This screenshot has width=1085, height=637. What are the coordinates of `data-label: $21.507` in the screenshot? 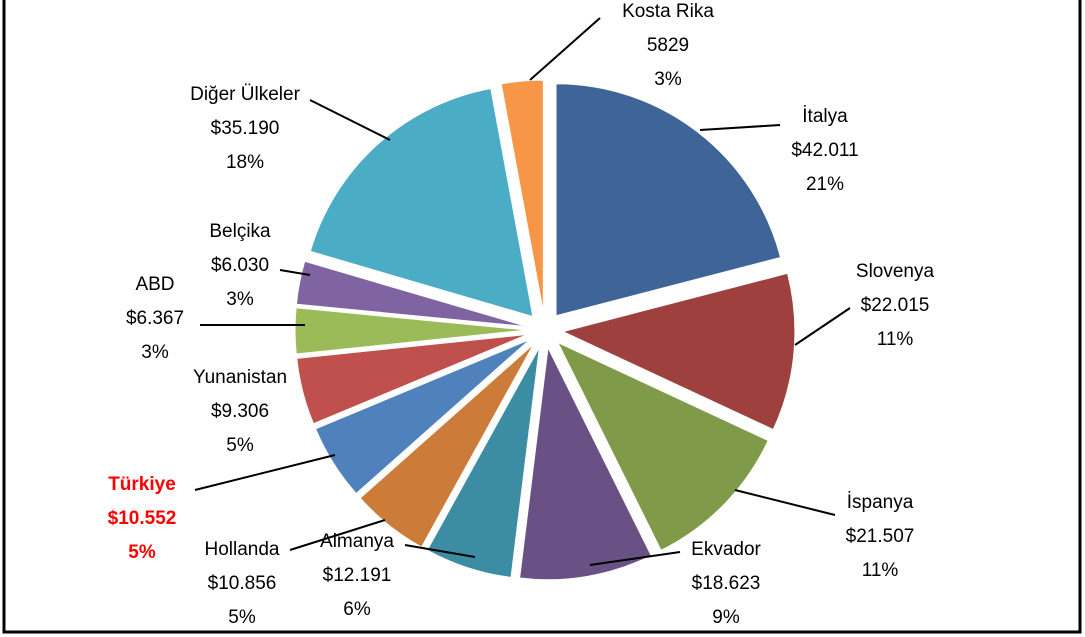 It's located at (880, 536).